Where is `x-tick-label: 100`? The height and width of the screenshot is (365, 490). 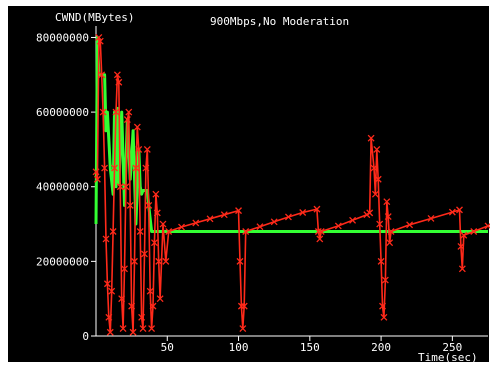 x-tick-label: 100 is located at coordinates (239, 347).